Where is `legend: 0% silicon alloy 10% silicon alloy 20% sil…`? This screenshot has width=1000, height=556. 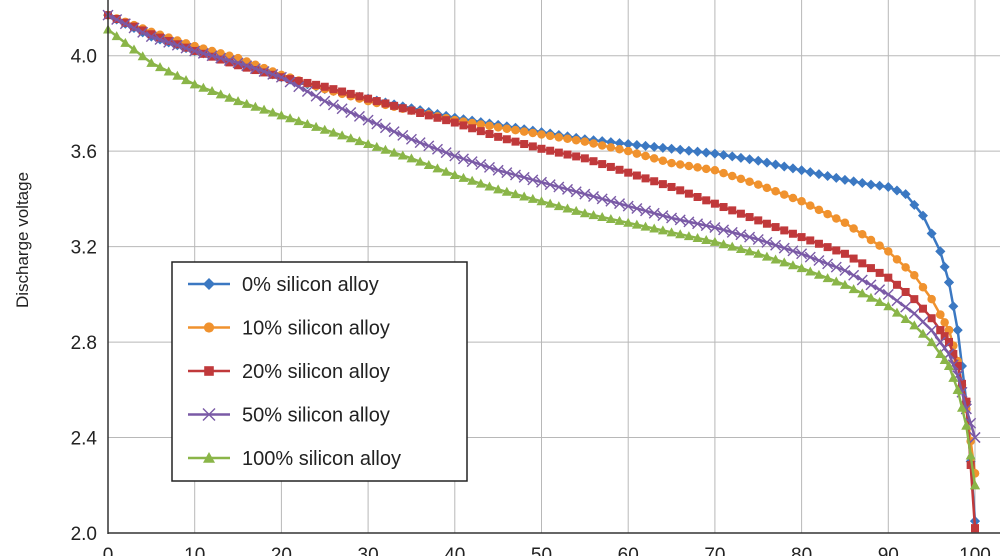
legend: 0% silicon alloy 10% silicon alloy 20% sil… is located at coordinates (319, 371).